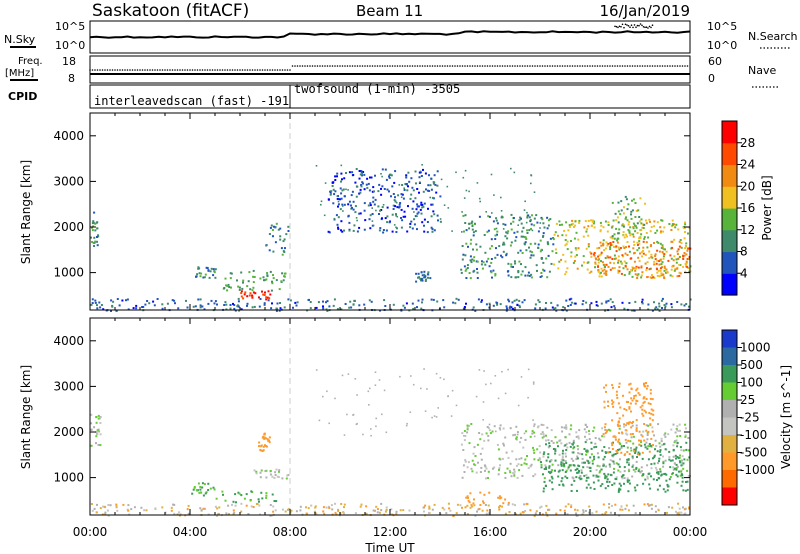 This screenshot has height=554, width=800. Describe the element at coordinates (747, 230) in the screenshot. I see `colorbar-tick-label: 12` at that location.